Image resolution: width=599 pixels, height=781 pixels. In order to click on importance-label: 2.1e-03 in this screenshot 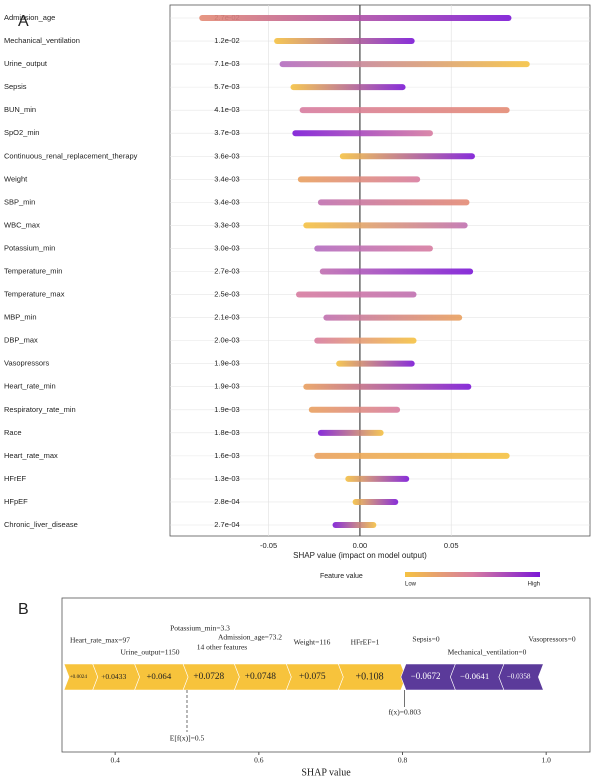, I will do `click(226, 317)`.